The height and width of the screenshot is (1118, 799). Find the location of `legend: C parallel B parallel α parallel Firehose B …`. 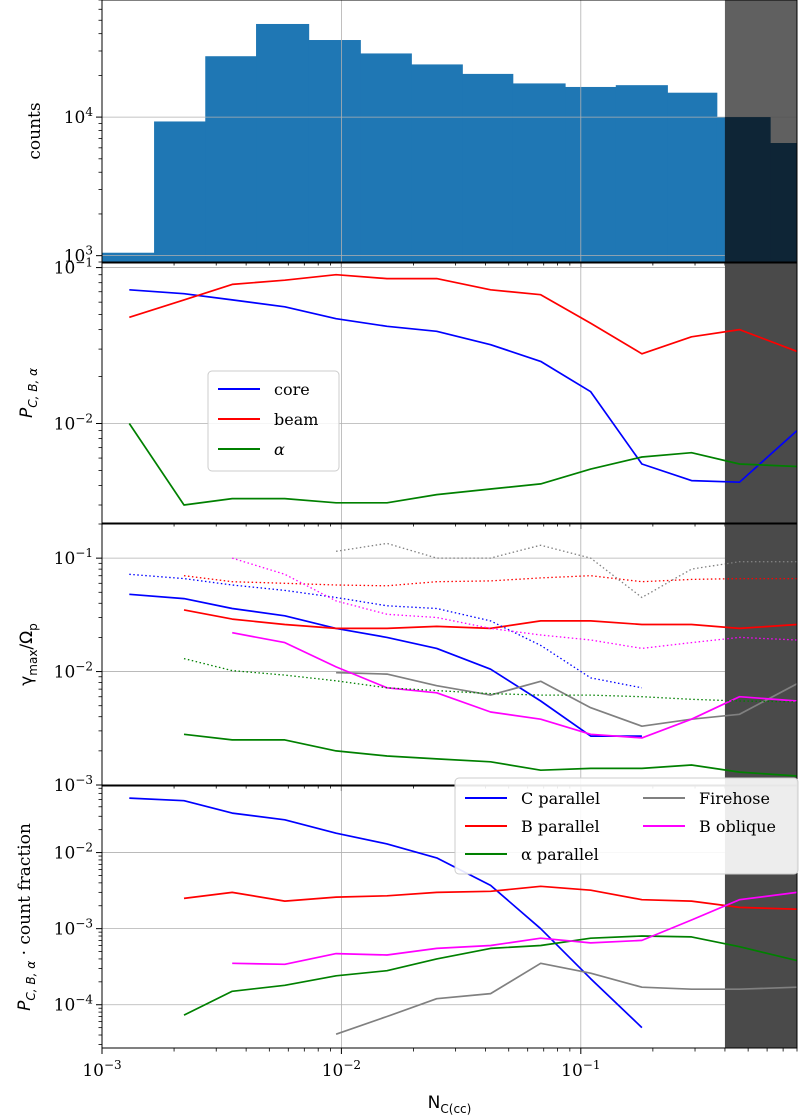

legend: C parallel B parallel α parallel Firehose B … is located at coordinates (626, 826).